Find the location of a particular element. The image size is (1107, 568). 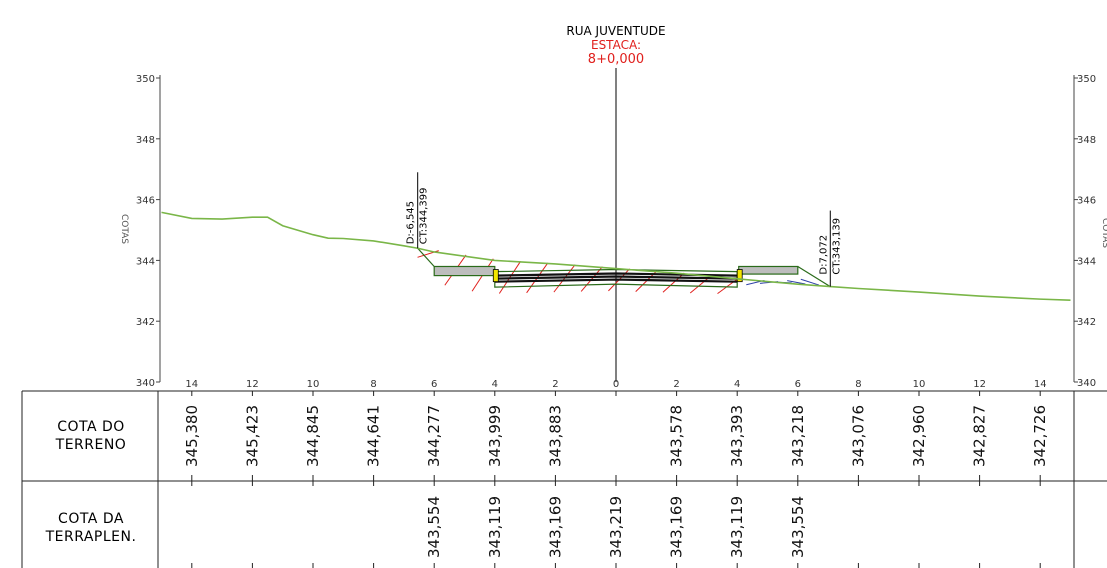

terrain-elevation-value: 344,845 is located at coordinates (313, 436).